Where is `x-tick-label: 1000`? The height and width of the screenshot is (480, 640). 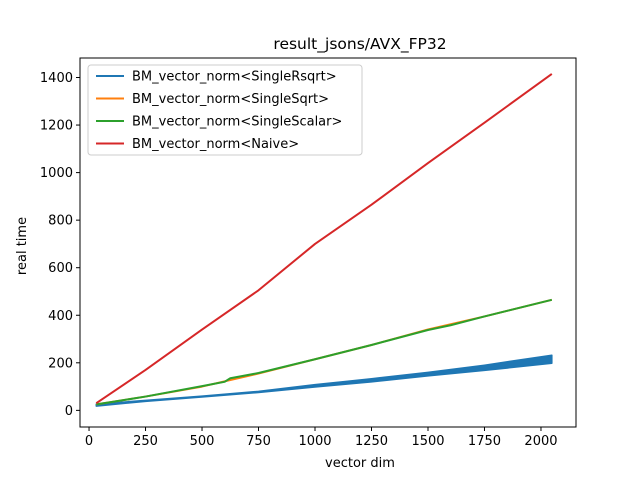
x-tick-label: 1000 is located at coordinates (314, 441).